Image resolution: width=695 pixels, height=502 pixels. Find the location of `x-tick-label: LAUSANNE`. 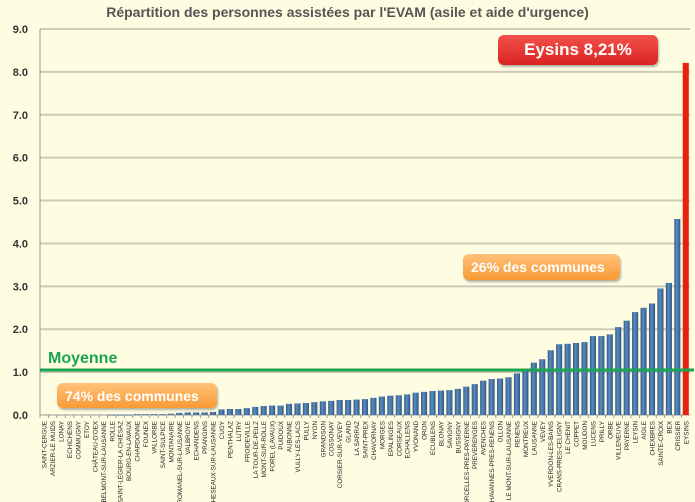

x-tick-label: LAUSANNE is located at coordinates (534, 438).